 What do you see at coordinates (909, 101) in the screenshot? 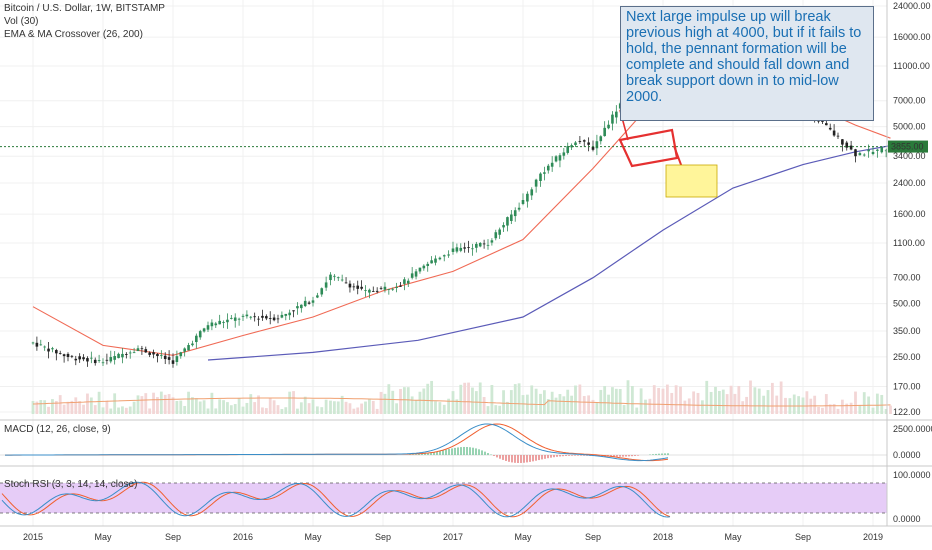
I see `price-axis-tick: 7000.00` at bounding box center [909, 101].